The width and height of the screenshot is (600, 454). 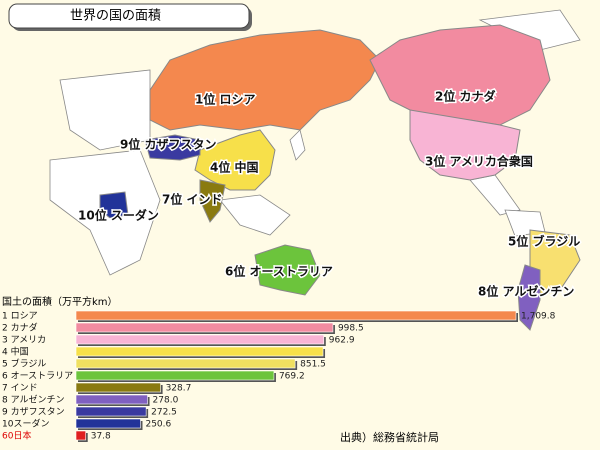 What do you see at coordinates (105, 110) in the screenshot?
I see `europe` at bounding box center [105, 110].